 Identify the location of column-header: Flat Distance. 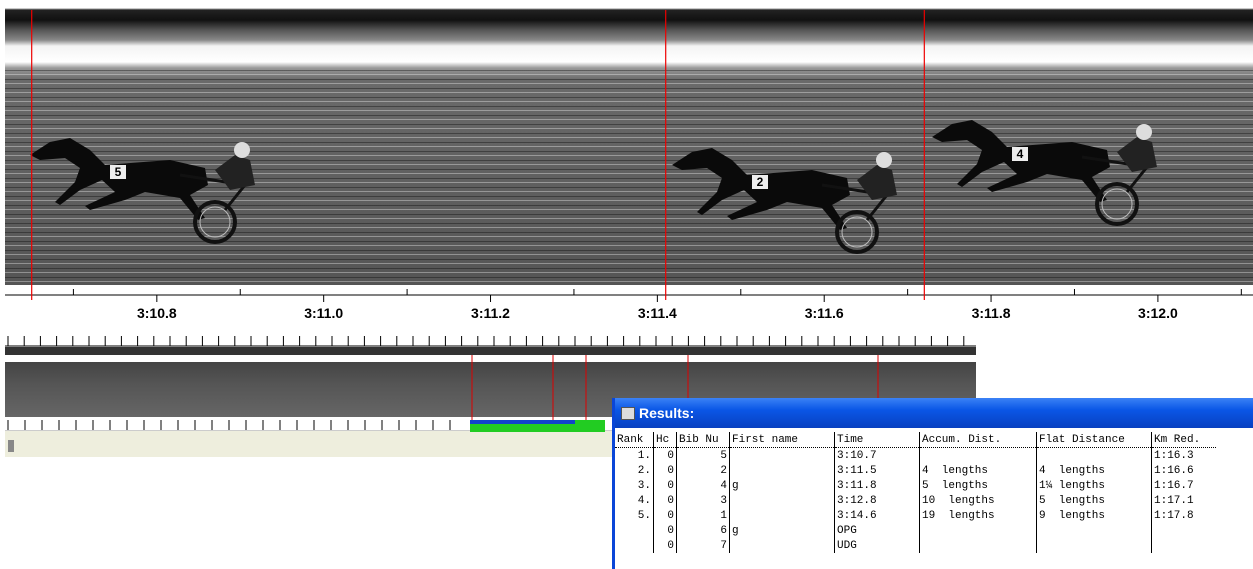
(1094, 440).